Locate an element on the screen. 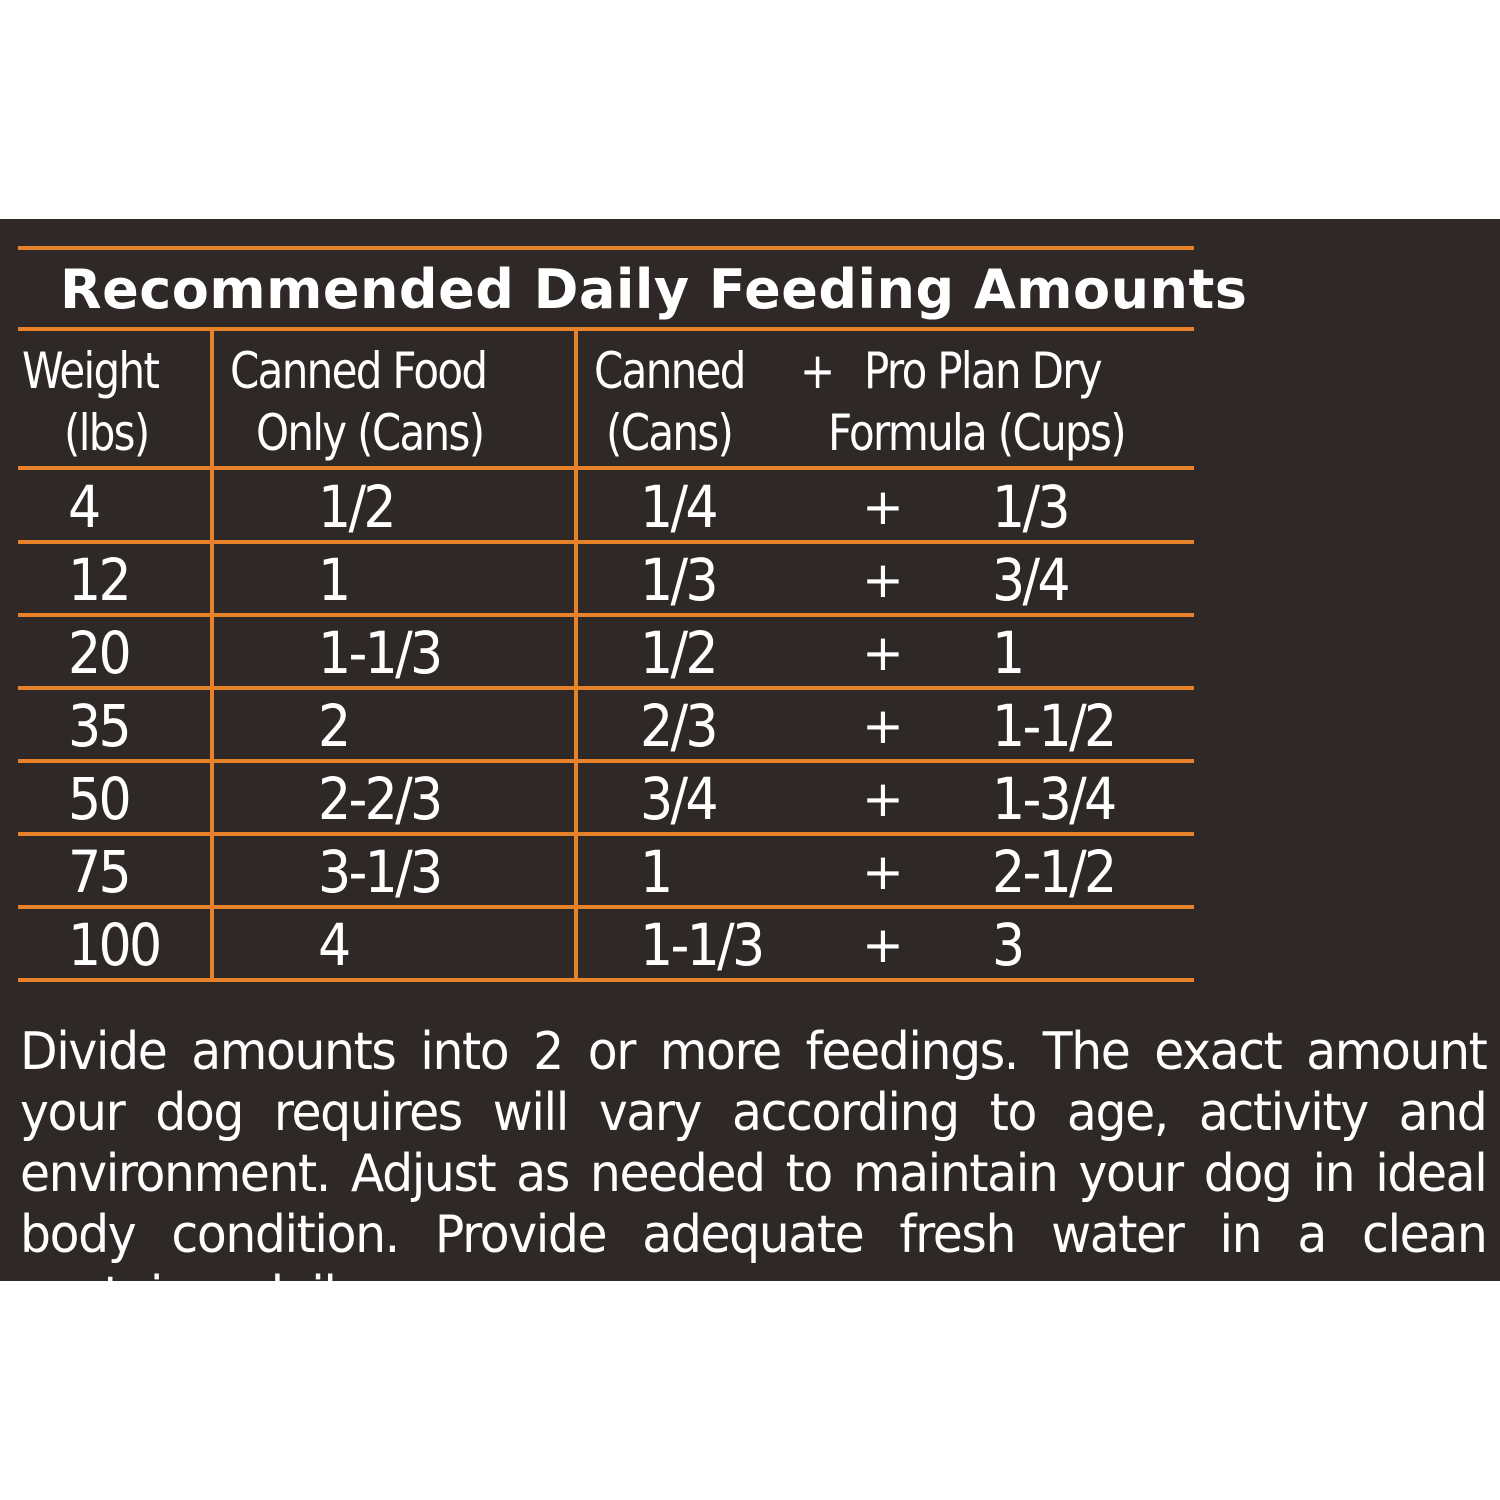 This screenshot has width=1500, height=1500. cell-weight: 75 is located at coordinates (100, 872).